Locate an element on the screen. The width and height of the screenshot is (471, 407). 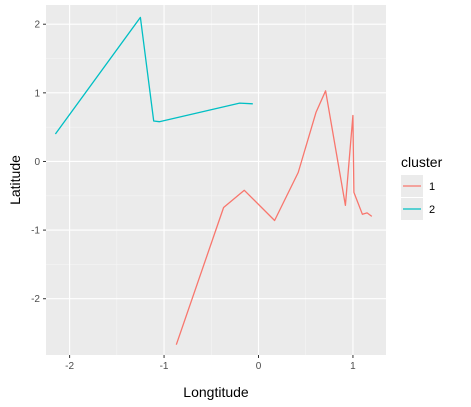
legend-label: 2 is located at coordinates (432, 210).